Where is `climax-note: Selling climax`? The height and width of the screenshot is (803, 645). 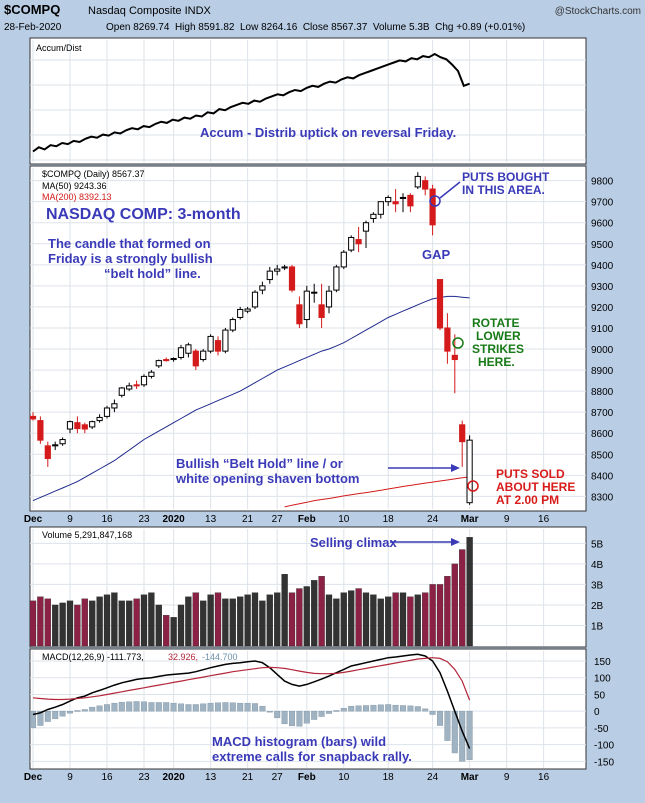 climax-note: Selling climax is located at coordinates (353, 542).